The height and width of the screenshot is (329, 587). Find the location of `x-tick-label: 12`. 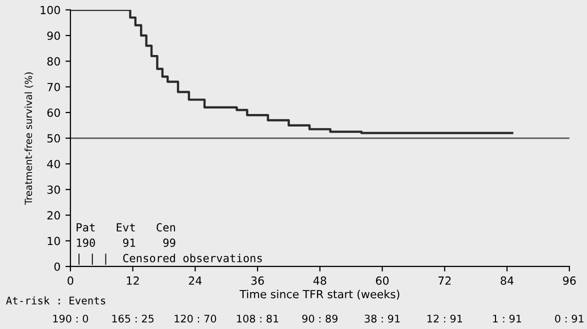

x-tick-label: 12 is located at coordinates (132, 280).